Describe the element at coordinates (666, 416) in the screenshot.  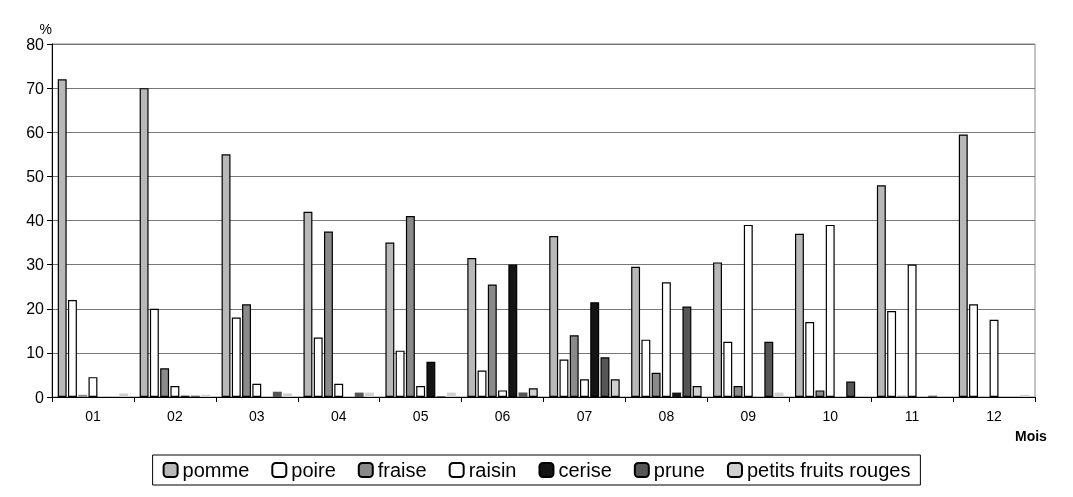
I see `x-tick-label: 08` at that location.